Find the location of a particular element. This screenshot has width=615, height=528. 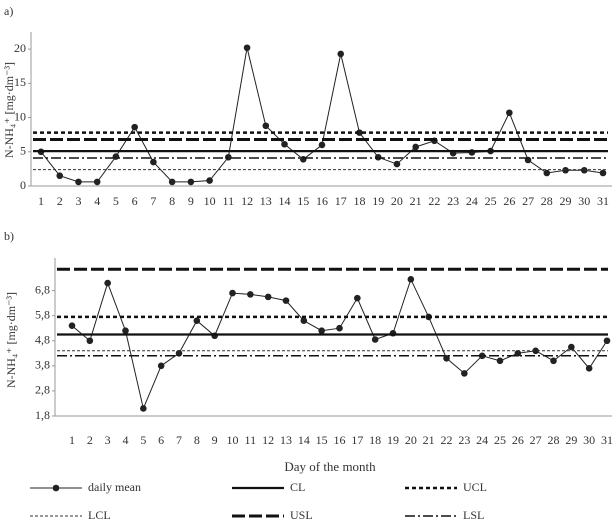

x-tick-label: 9 is located at coordinates (215, 440).